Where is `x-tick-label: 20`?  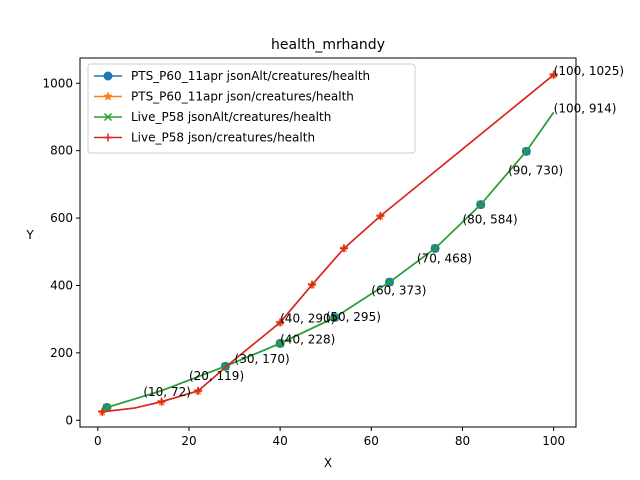 x-tick-label: 20 is located at coordinates (188, 441).